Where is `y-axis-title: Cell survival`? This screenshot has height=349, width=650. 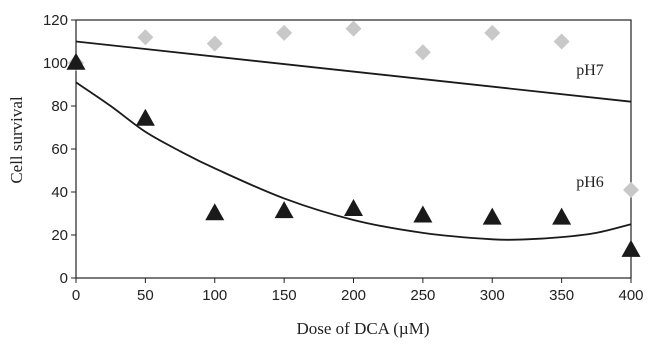
y-axis-title: Cell survival is located at coordinates (16, 140).